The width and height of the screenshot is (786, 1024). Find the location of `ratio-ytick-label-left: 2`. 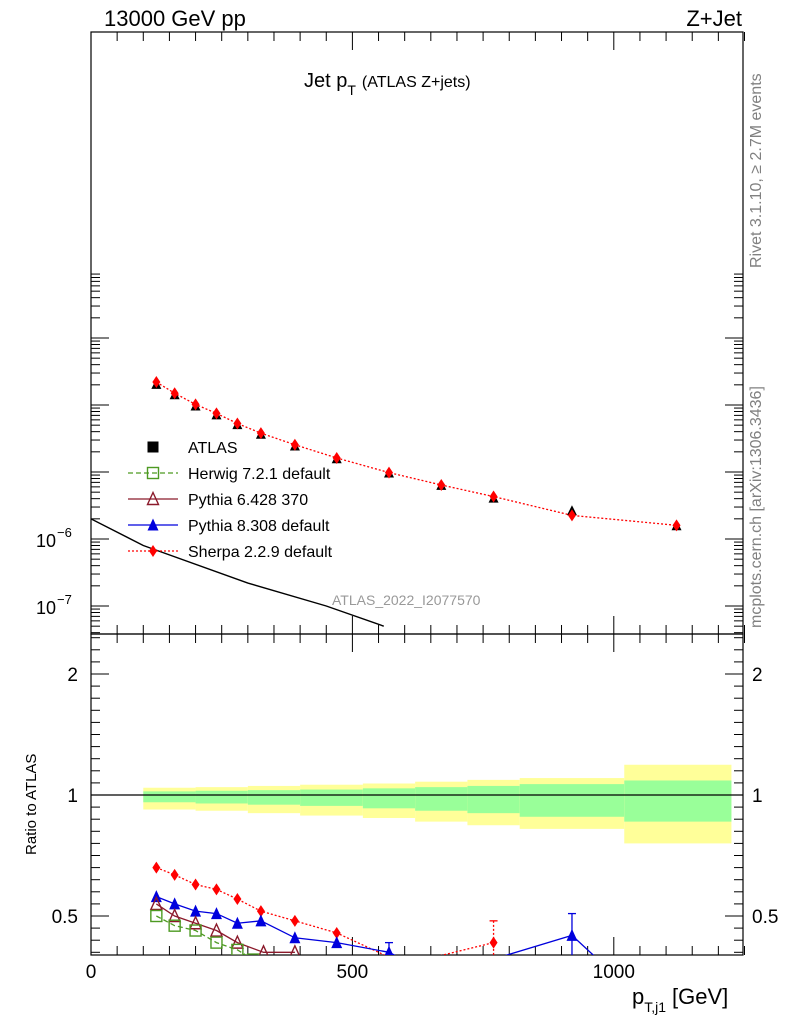

ratio-ytick-label-left: 2 is located at coordinates (72, 675).